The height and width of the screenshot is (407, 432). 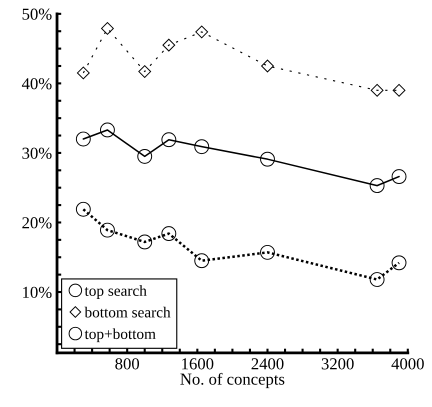 What do you see at coordinates (37, 84) in the screenshot?
I see `y-tick-label: 40%` at bounding box center [37, 84].